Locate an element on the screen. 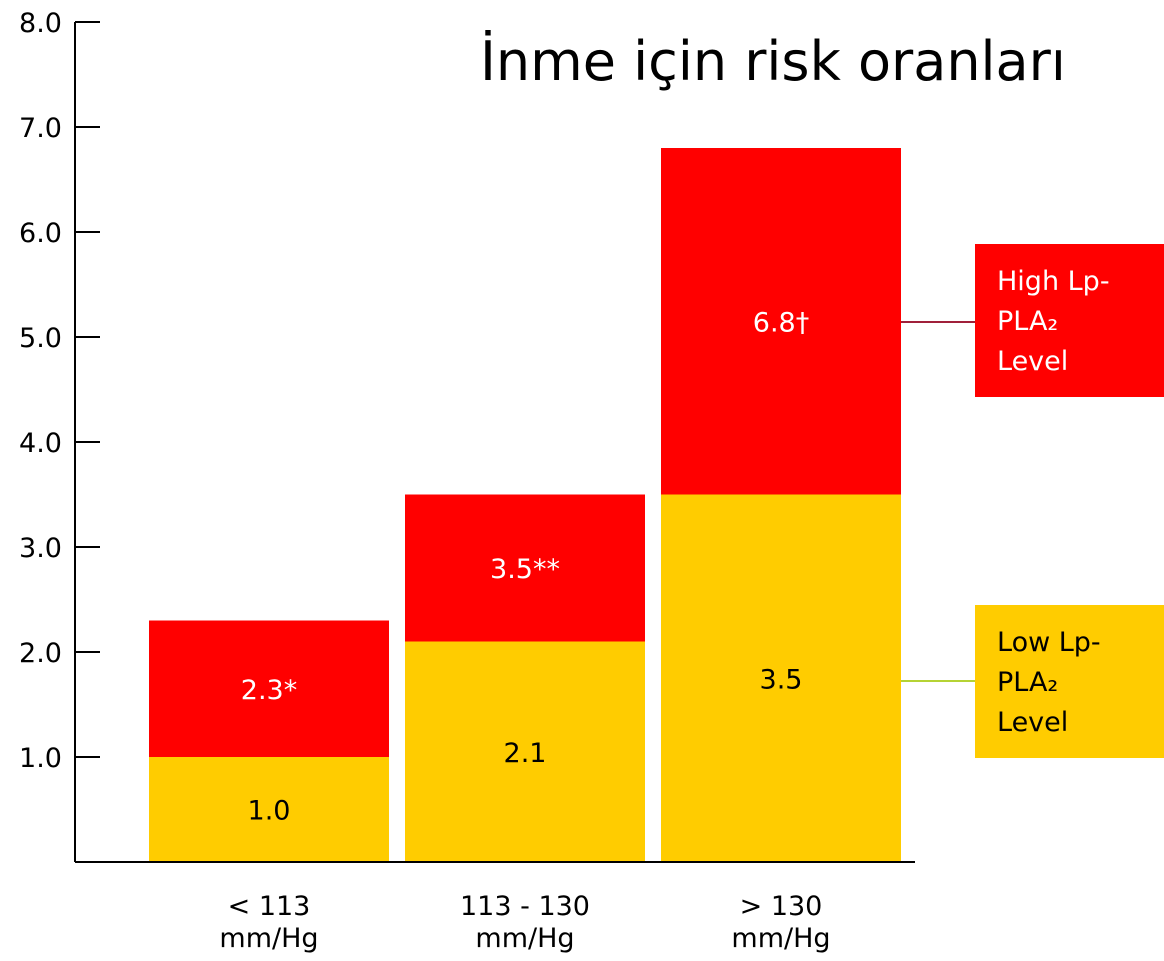  y-tick-label: 7.0 is located at coordinates (40, 128).